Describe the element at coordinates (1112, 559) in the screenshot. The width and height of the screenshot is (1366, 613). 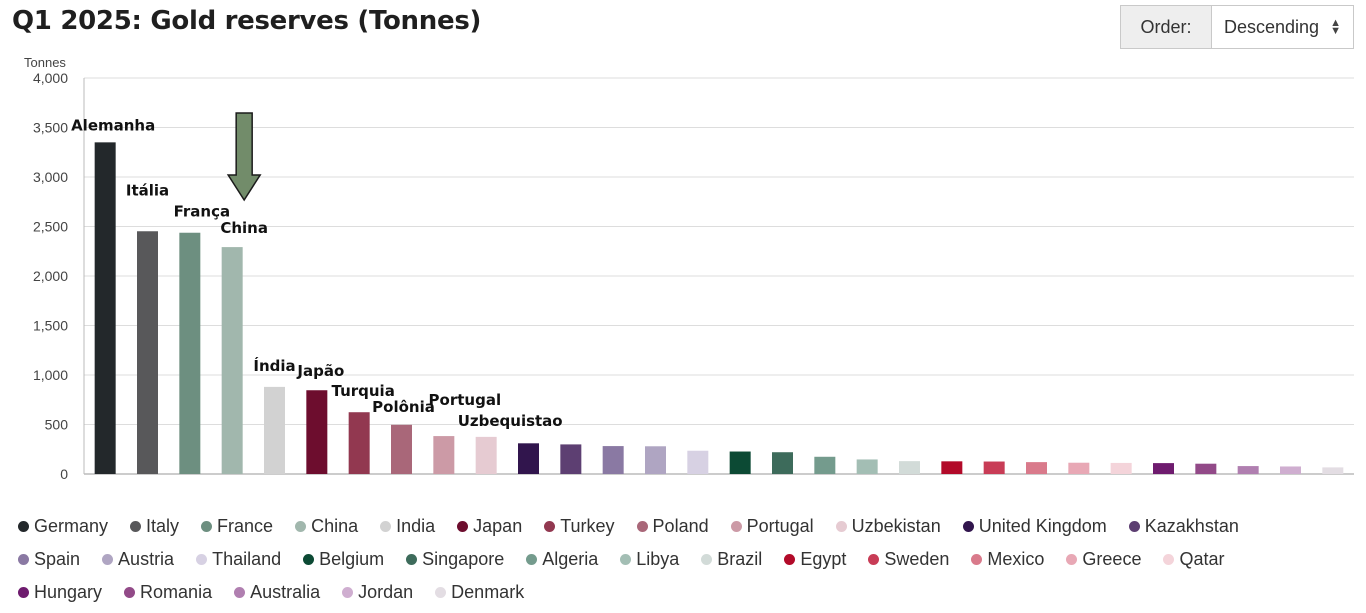
I see `legend-label: Greece` at that location.